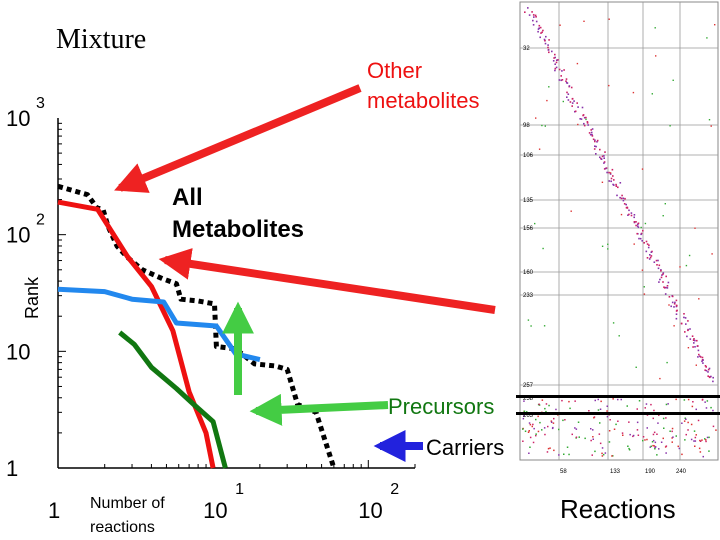 The width and height of the screenshot is (720, 540). Describe the element at coordinates (615, 472) in the screenshot. I see `matrix-col-label: 133` at that location.